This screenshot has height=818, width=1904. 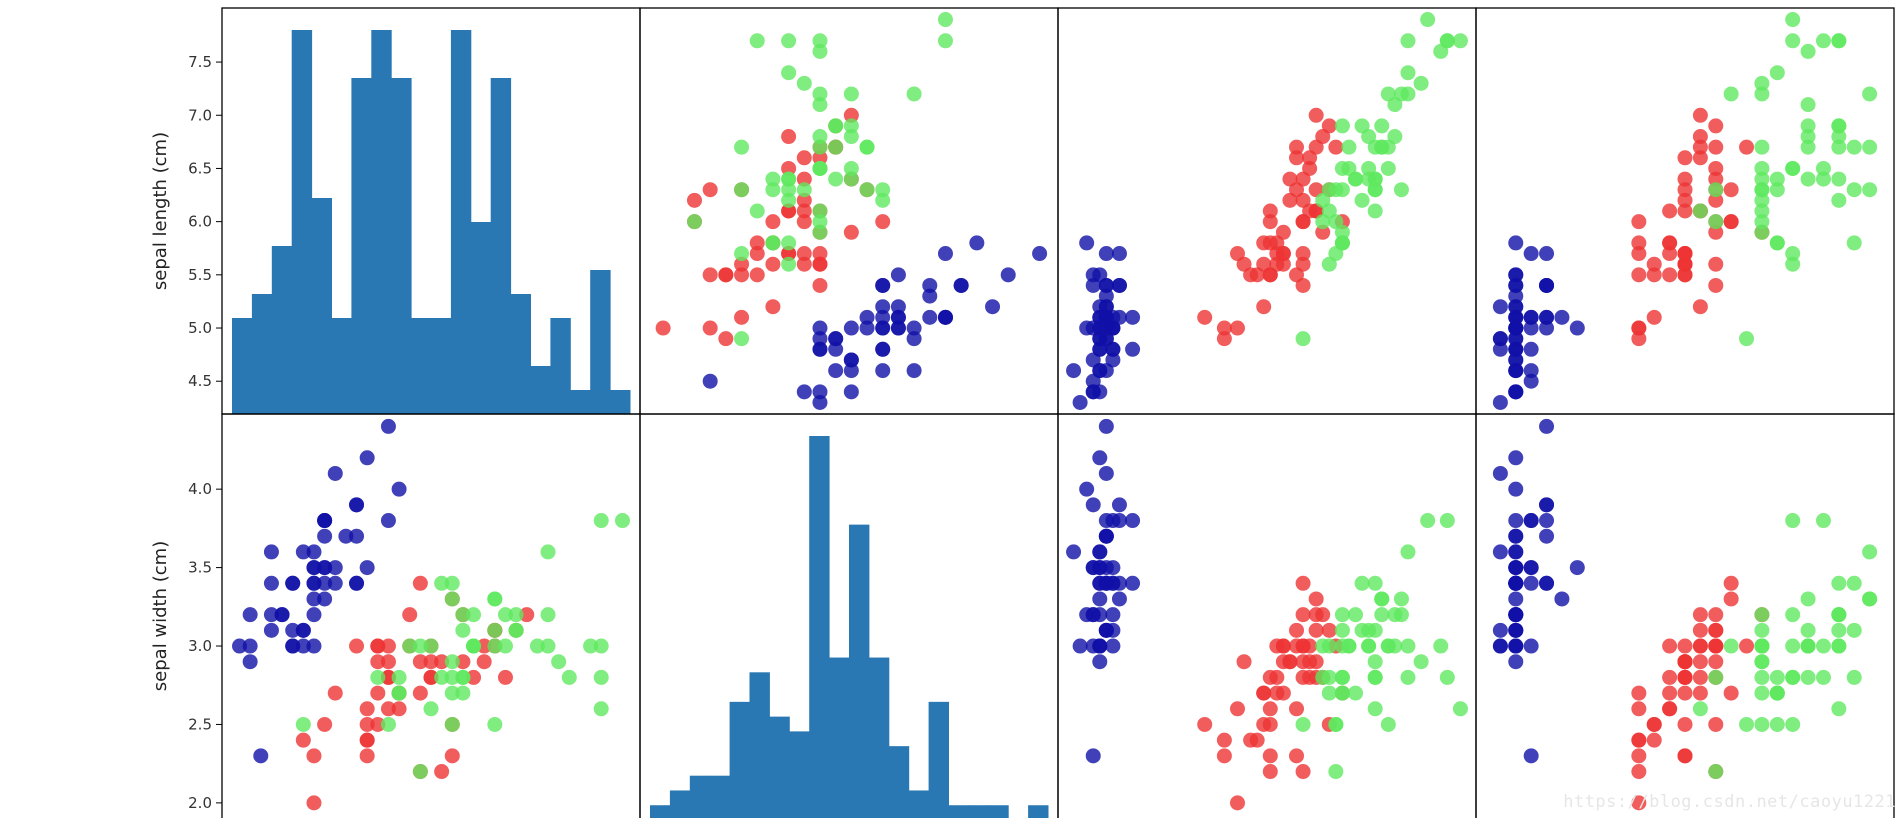 I want to click on watermark-text: https://blog.csdn.net/caoyu1221, so click(x=1729, y=802).